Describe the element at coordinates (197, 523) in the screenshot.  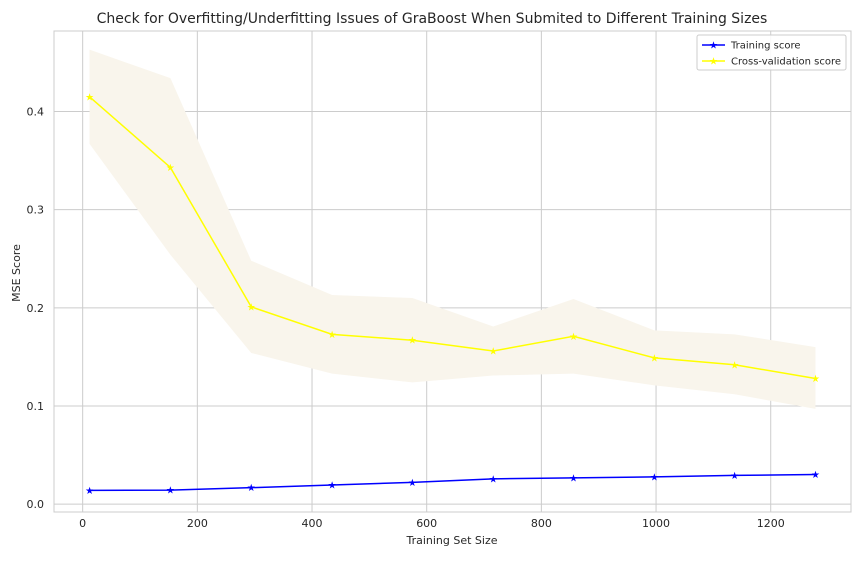
I see `x-tick-label: 200` at that location.